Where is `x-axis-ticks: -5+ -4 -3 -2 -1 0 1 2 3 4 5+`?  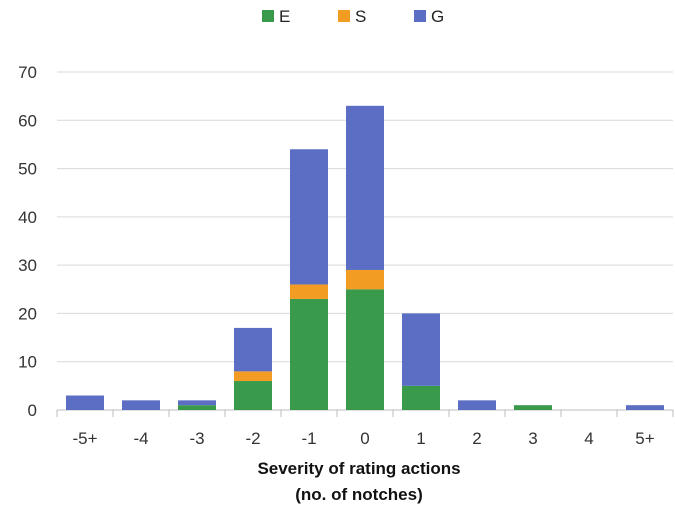
x-axis-ticks: -5+ -4 -3 -2 -1 0 1 2 3 4 5+ is located at coordinates (365, 429).